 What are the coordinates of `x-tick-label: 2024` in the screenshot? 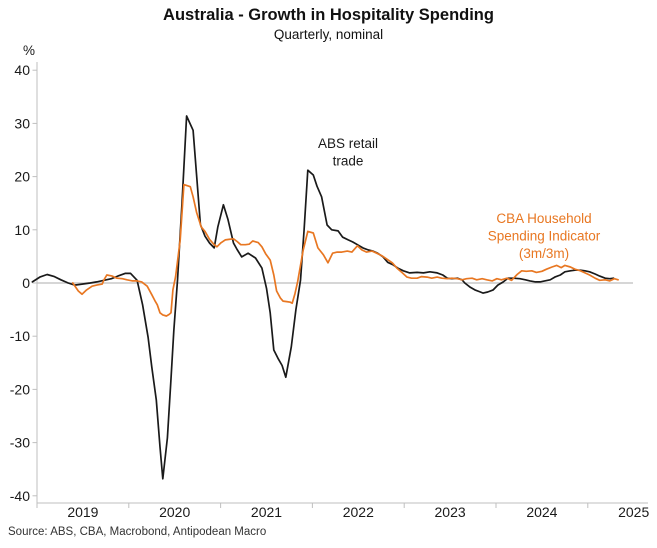 It's located at (541, 512).